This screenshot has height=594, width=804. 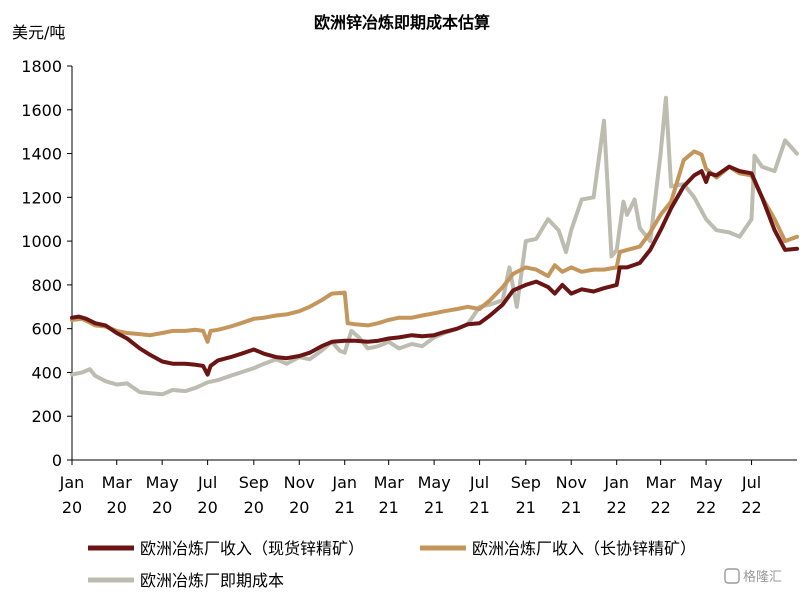 I want to click on legend-label: 欧洲冶炼厂即期成本, so click(x=212, y=580).